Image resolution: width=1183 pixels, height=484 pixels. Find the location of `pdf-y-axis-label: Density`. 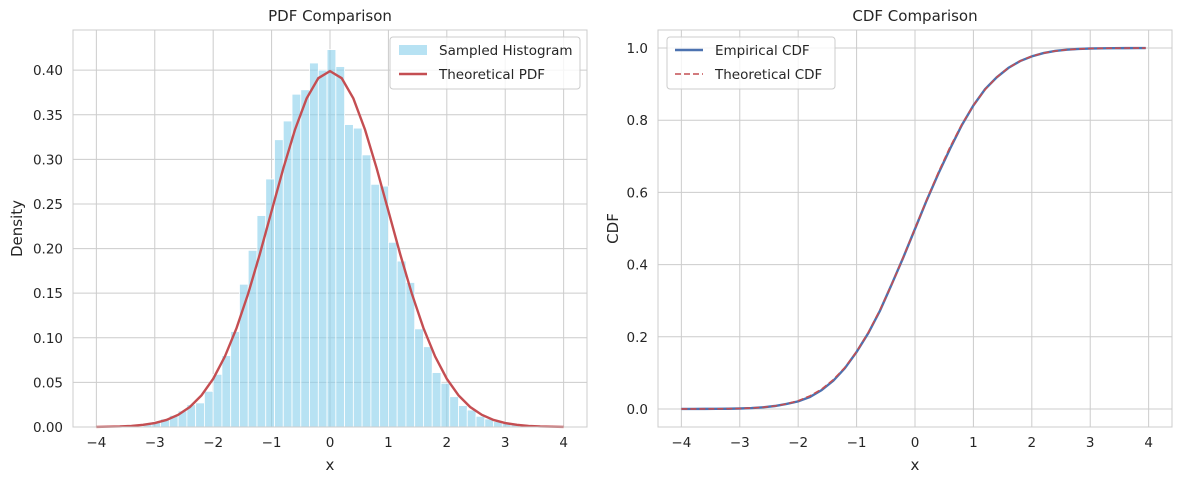

pdf-y-axis-label: Density is located at coordinates (17, 228).